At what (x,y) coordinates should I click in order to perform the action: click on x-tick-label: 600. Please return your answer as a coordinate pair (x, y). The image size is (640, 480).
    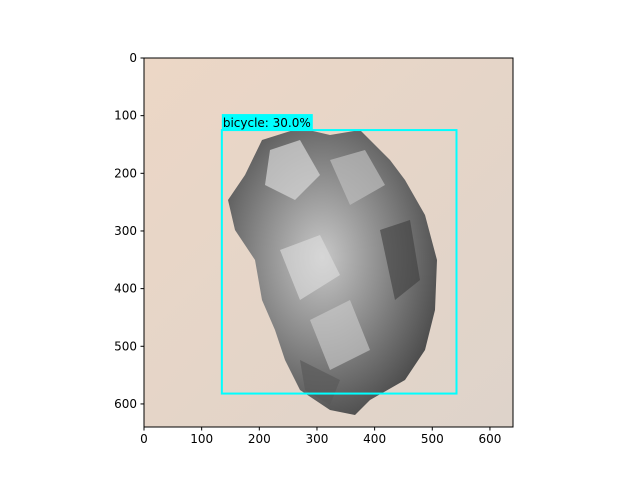
    Looking at the image, I should click on (489, 439).